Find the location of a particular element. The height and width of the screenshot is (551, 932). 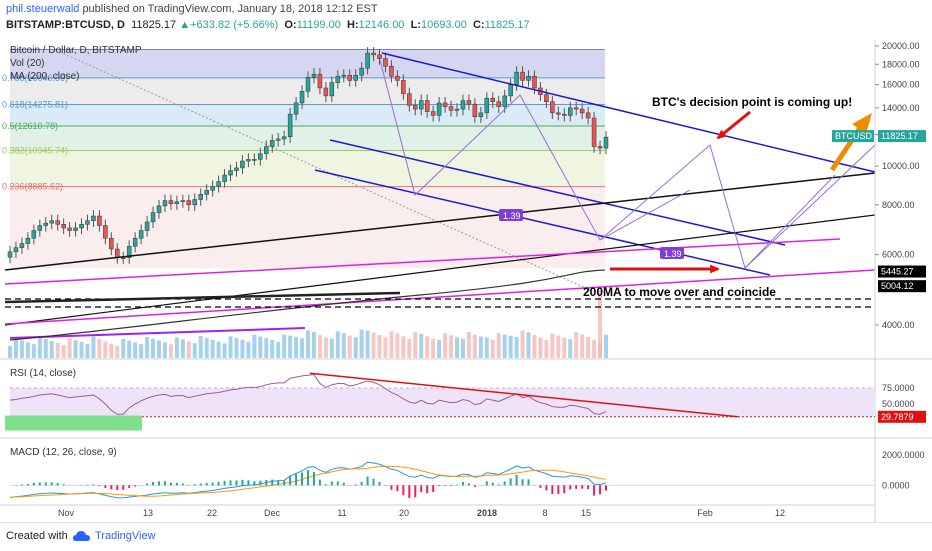

date-tick-label: Feb is located at coordinates (705, 513).